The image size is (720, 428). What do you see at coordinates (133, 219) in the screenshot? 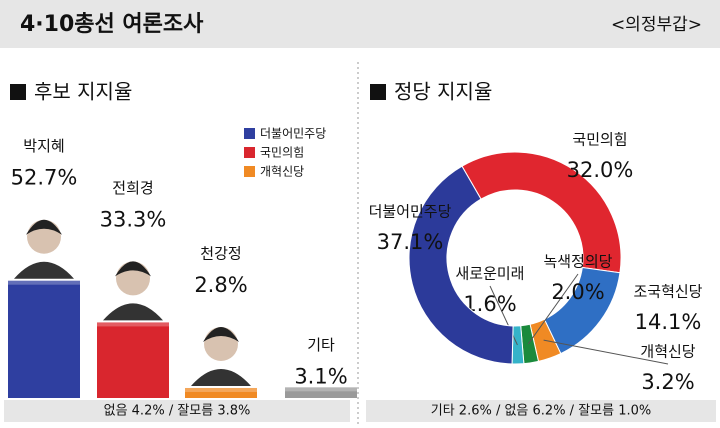
I see `value-label: 33.3%` at bounding box center [133, 219].